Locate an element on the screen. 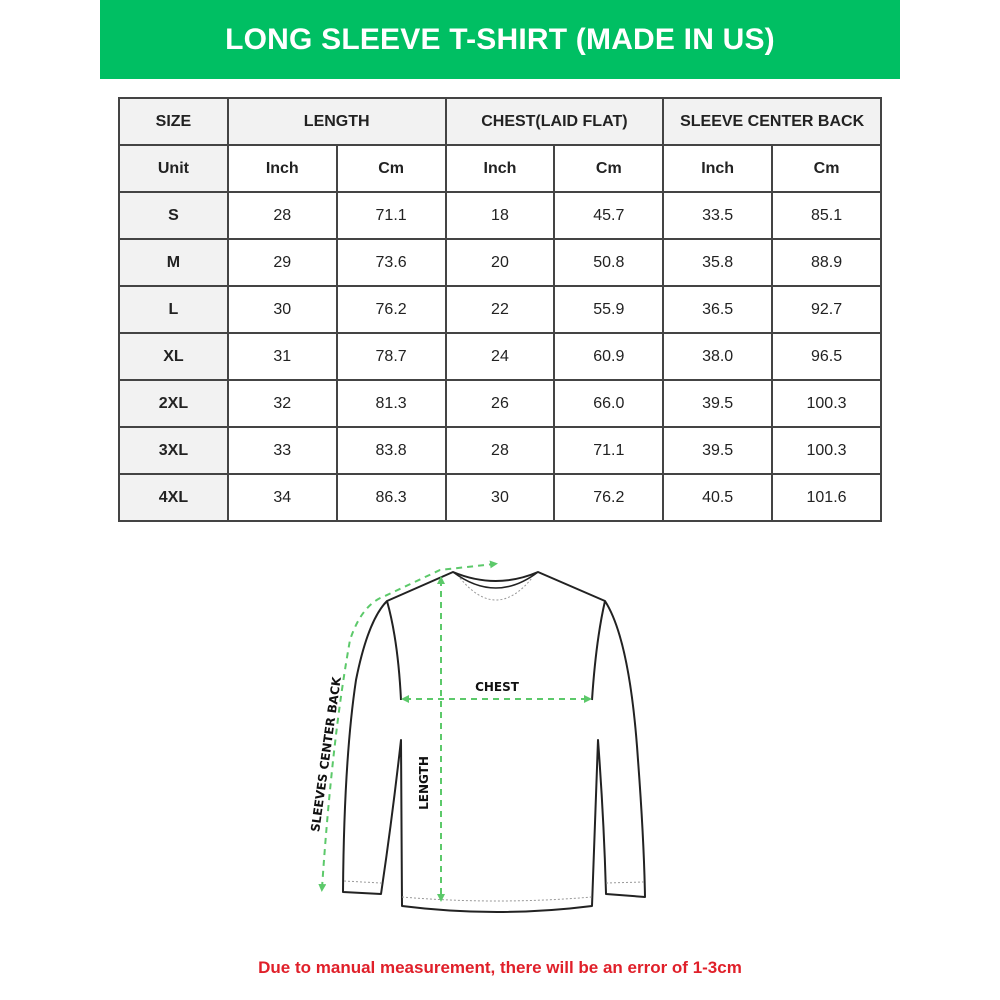  chest-label: CHEST is located at coordinates (497, 687).